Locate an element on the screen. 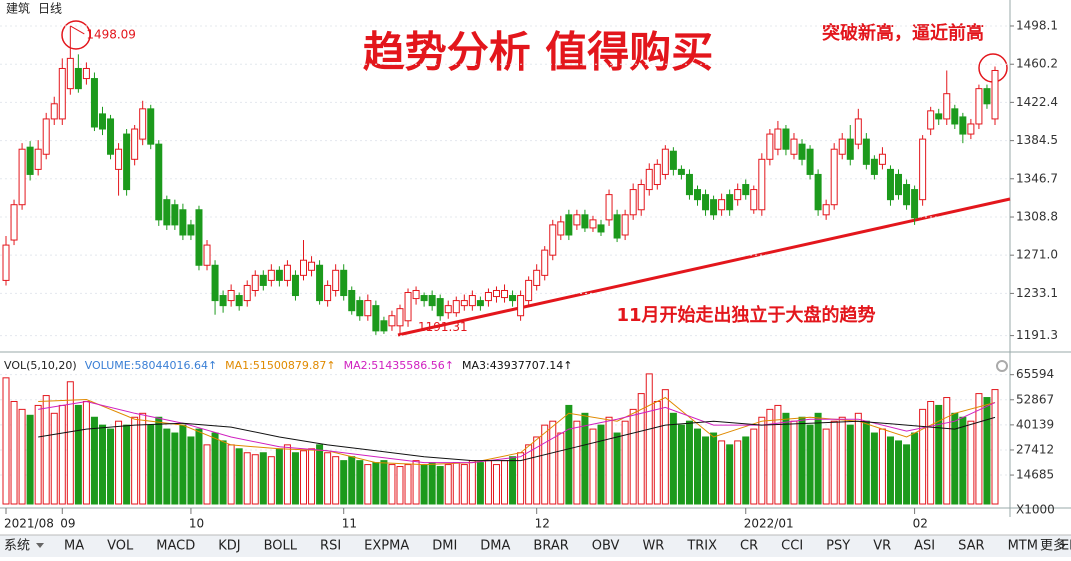 The image size is (1071, 561). indicator-tab: MTM is located at coordinates (1023, 546).